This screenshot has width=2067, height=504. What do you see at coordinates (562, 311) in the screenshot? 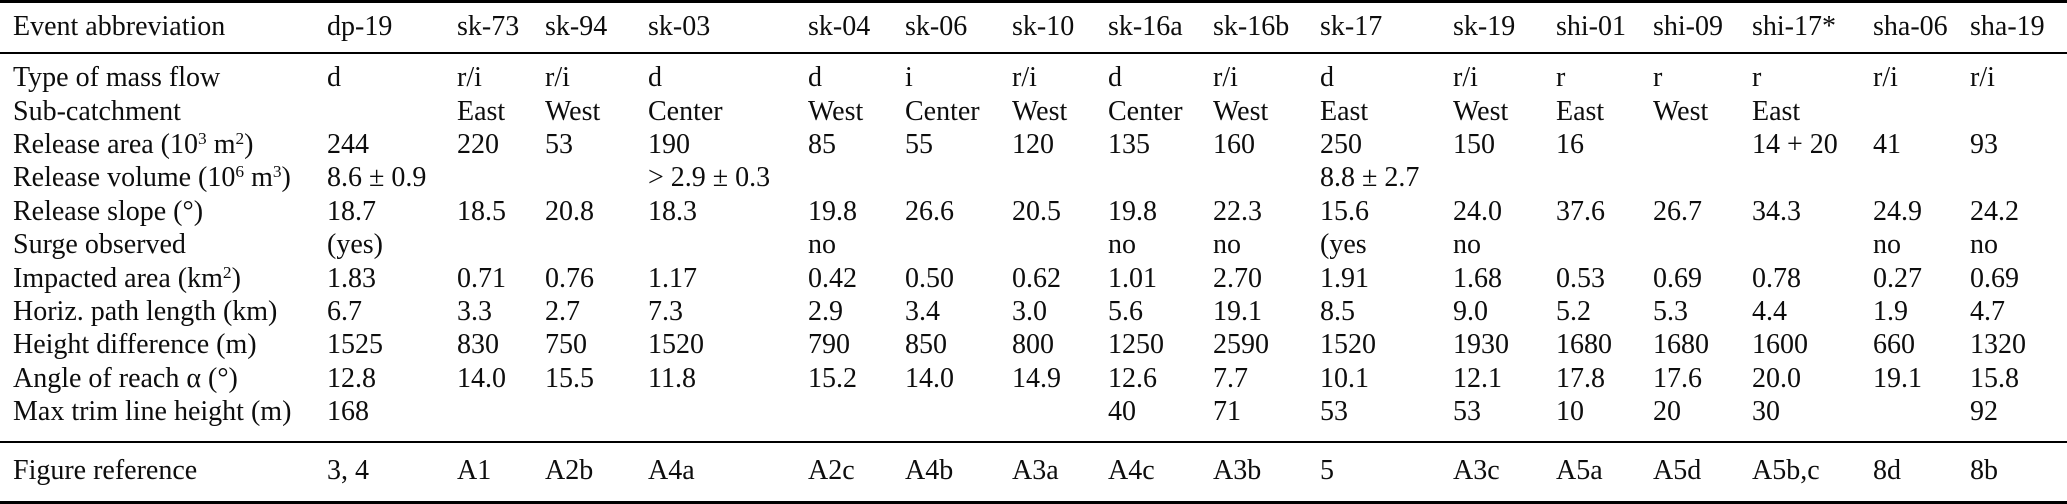
I see `table-cell: 2.7` at bounding box center [562, 311].